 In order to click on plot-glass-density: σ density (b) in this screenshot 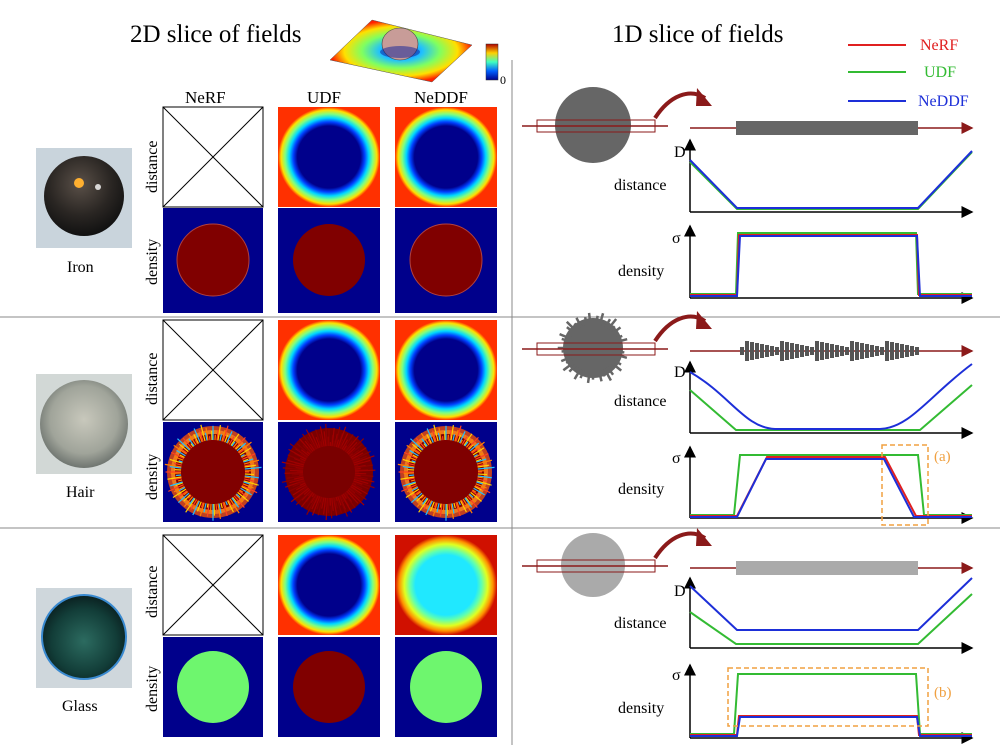, I will do `click(796, 703)`.